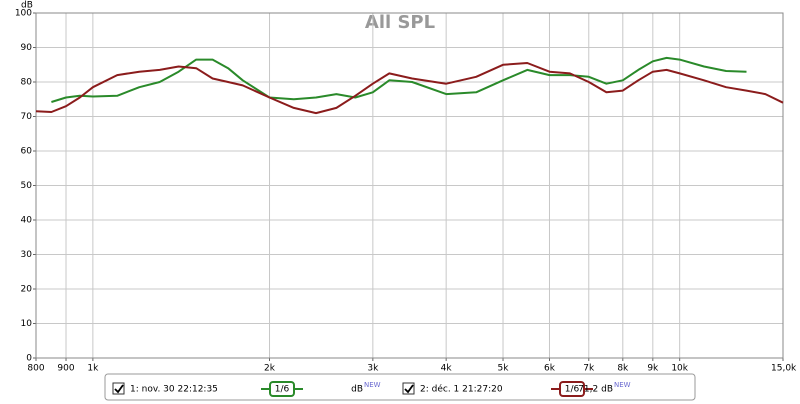 The width and height of the screenshot is (800, 404). I want to click on x-tick-label: 6k, so click(550, 369).